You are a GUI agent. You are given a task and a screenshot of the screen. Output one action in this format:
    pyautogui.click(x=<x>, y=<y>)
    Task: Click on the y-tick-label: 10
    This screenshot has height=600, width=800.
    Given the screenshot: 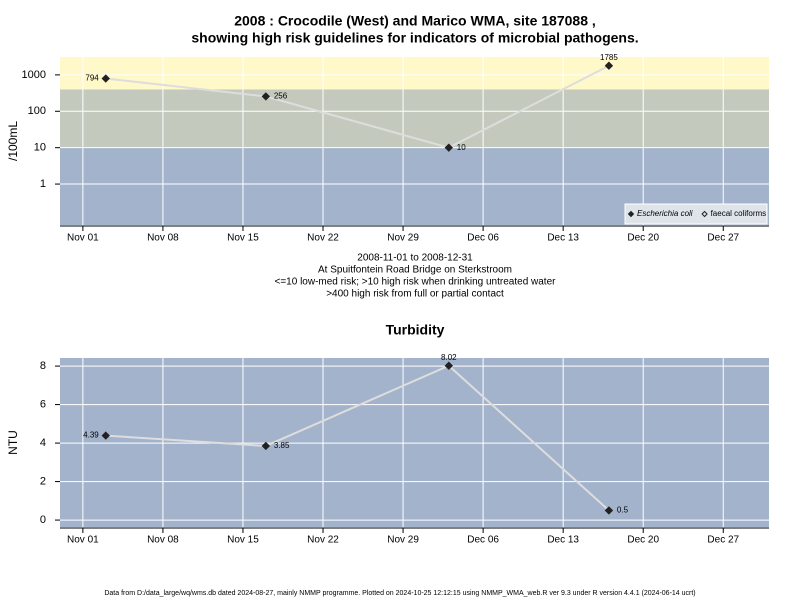 What is the action you would take?
    pyautogui.click(x=40, y=148)
    